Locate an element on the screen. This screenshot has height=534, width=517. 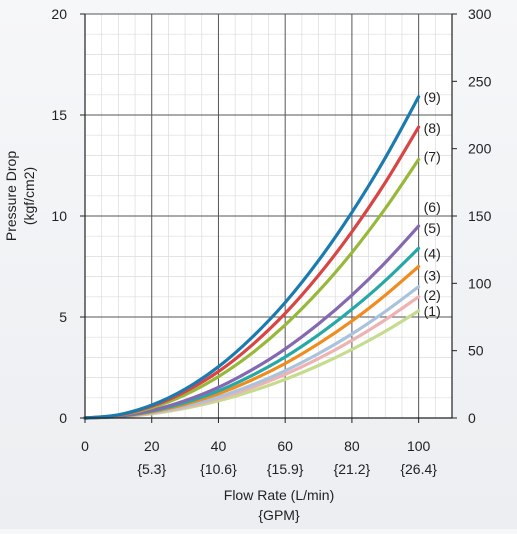
series-label-2: (2) is located at coordinates (432, 295).